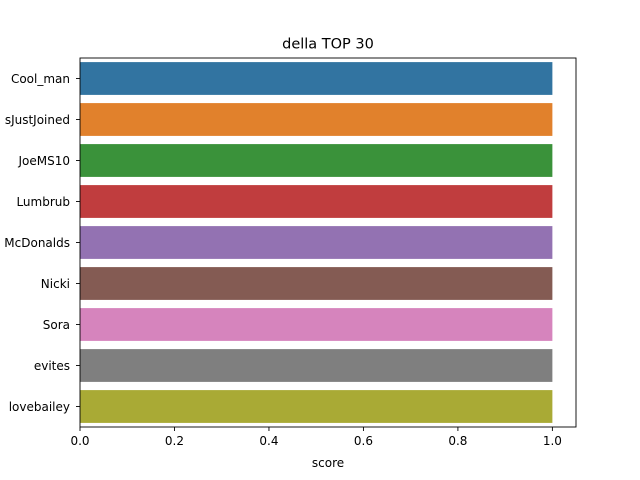 This screenshot has width=640, height=480. I want to click on bar-McDonalds, so click(316, 242).